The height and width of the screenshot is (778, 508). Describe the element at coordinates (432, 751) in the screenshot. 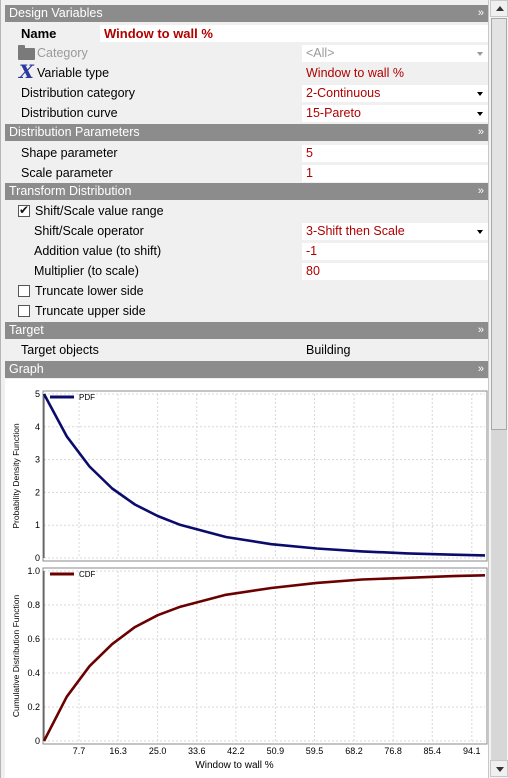

I see `x-tick-label: 85.4` at that location.